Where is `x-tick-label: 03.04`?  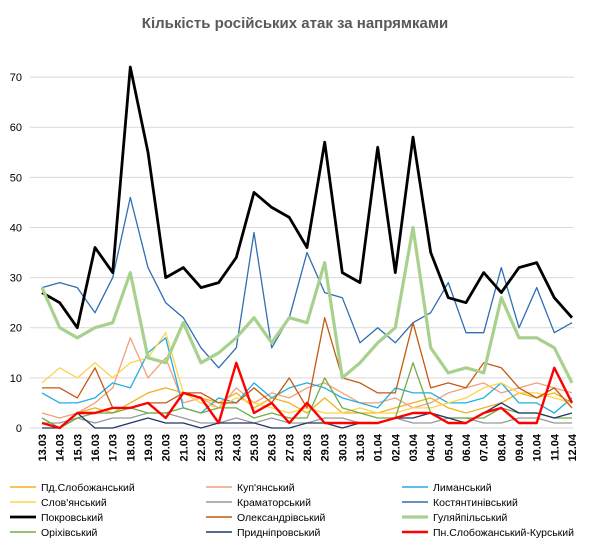
x-tick-label: 03.04 is located at coordinates (414, 447).